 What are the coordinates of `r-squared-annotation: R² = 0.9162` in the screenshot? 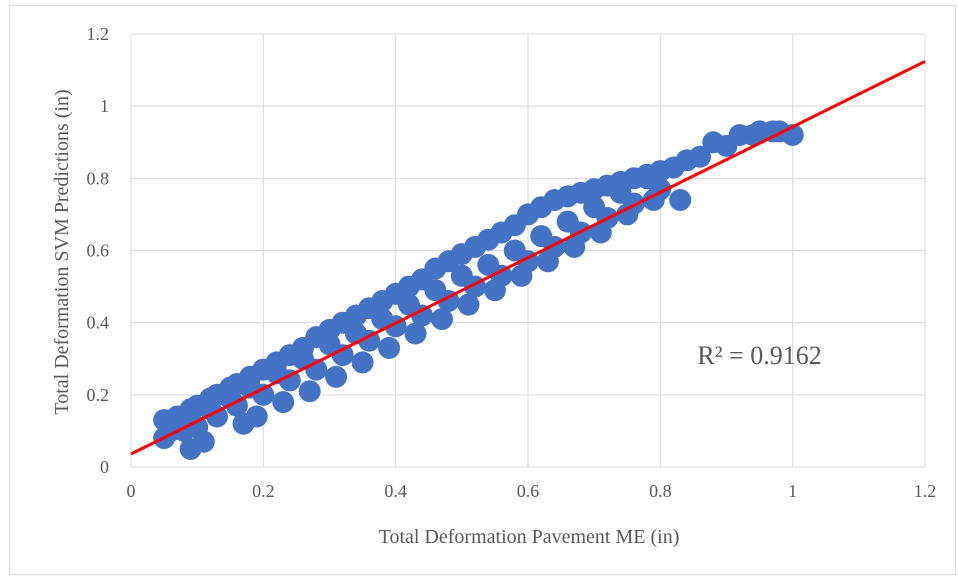 It's located at (759, 355).